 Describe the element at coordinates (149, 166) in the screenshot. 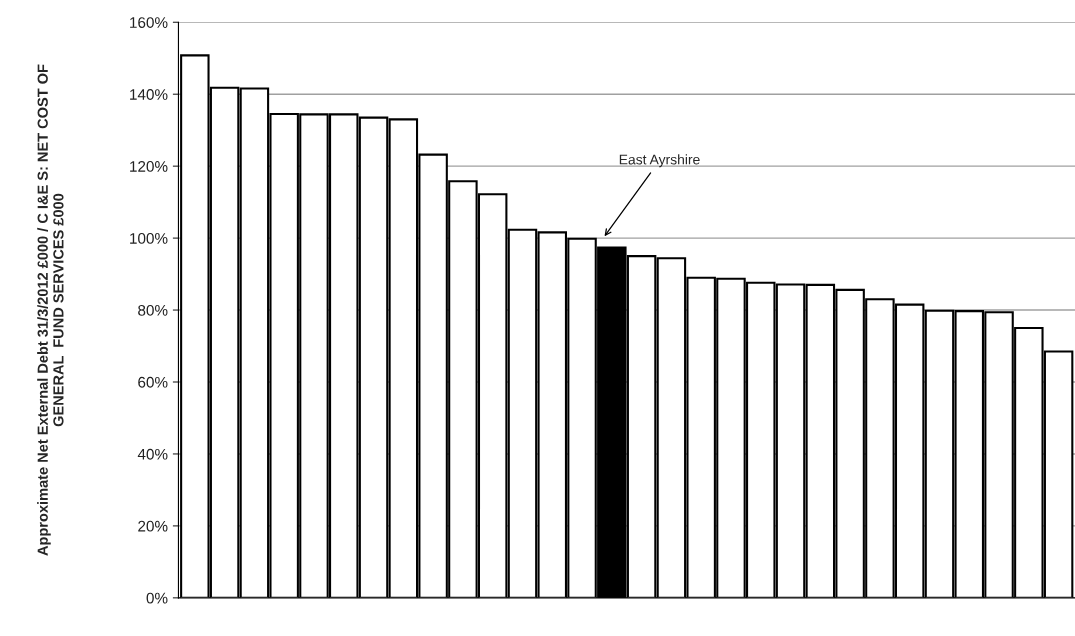

I see `y-tick-label: 120%` at that location.